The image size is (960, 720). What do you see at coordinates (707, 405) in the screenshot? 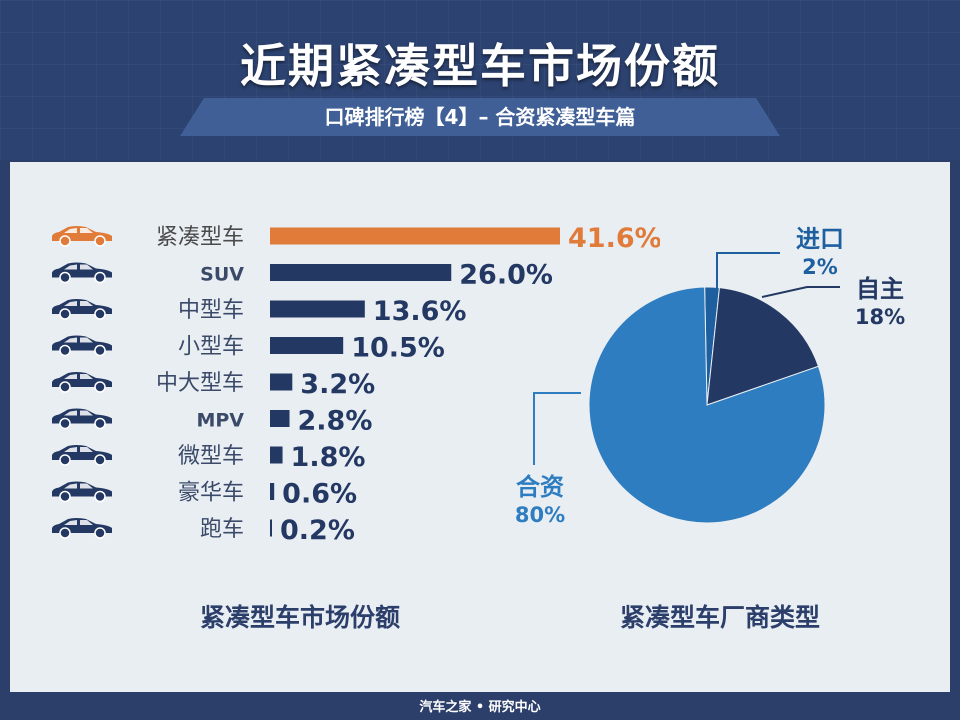
I see `pie-slice` at bounding box center [707, 405].